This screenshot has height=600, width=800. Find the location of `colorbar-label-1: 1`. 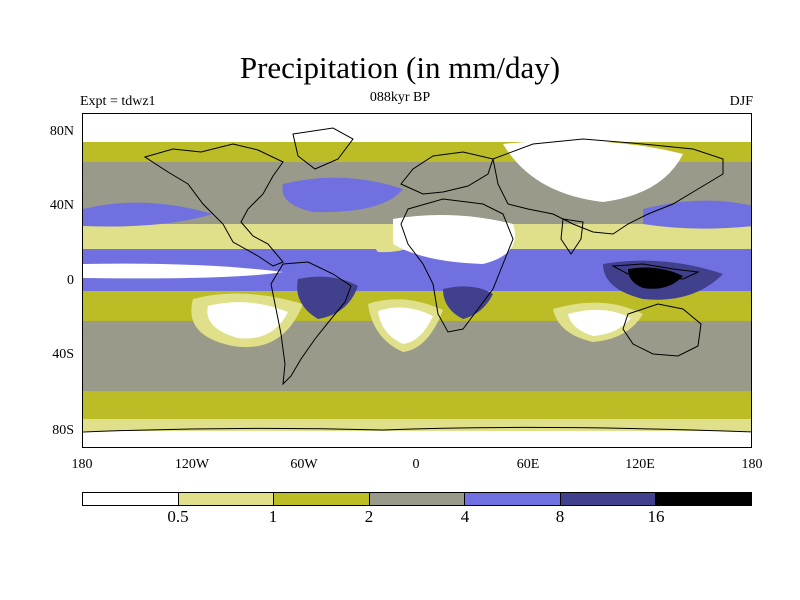

colorbar-label-1: 1 is located at coordinates (273, 516).